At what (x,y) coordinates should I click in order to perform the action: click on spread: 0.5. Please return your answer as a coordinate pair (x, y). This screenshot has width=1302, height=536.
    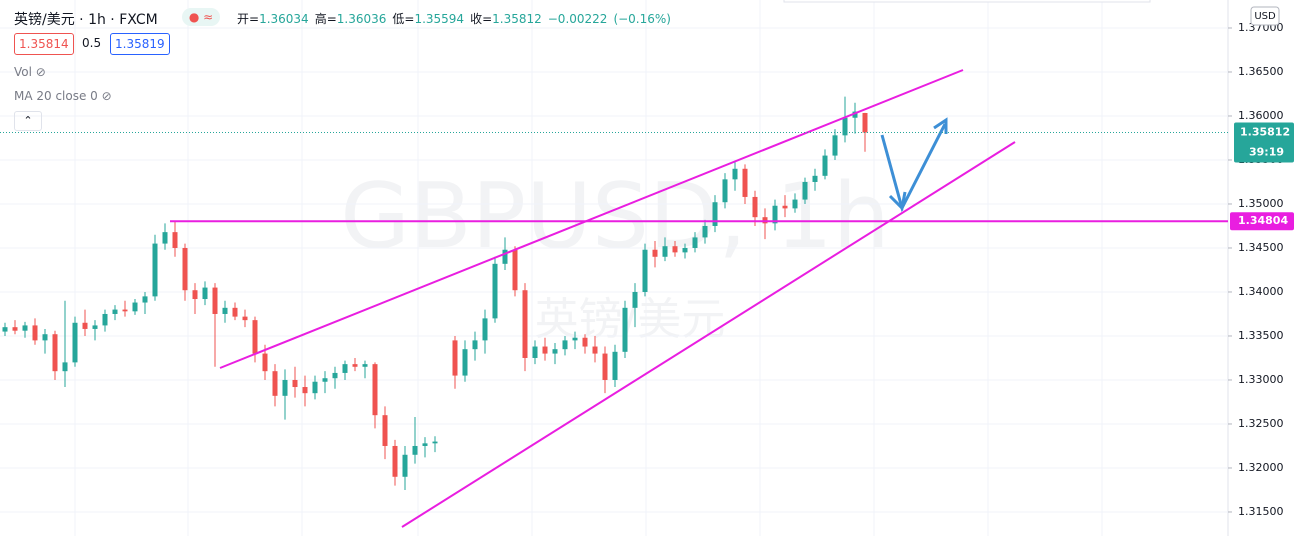
    Looking at the image, I should click on (92, 43).